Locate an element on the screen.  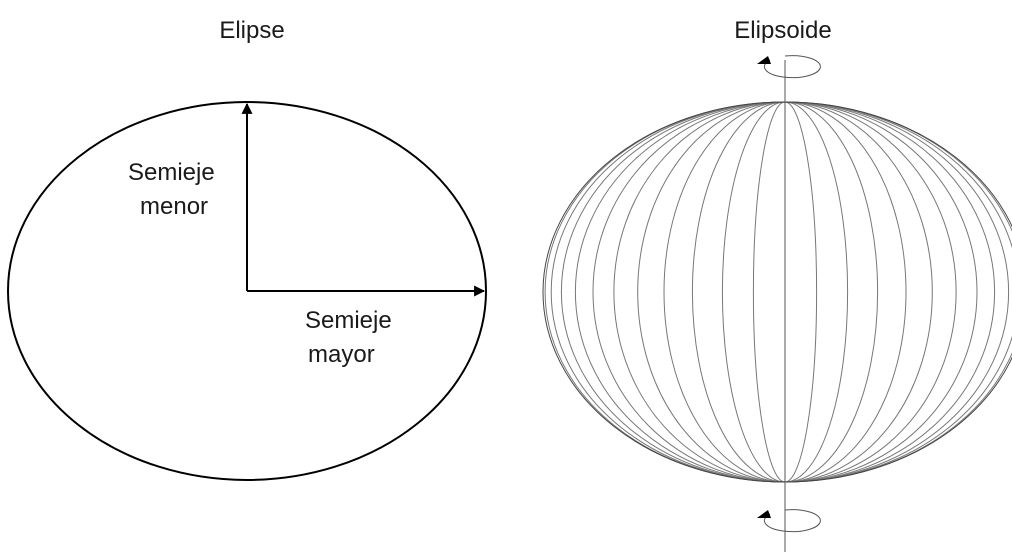
major-axis-label: mayor is located at coordinates (341, 354).